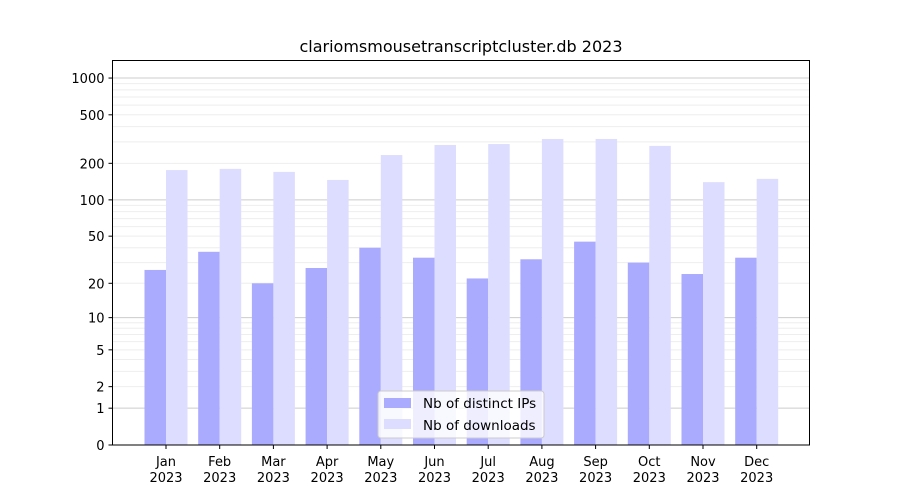  I want to click on x-tick-label: Jun 2023, so click(434, 470).